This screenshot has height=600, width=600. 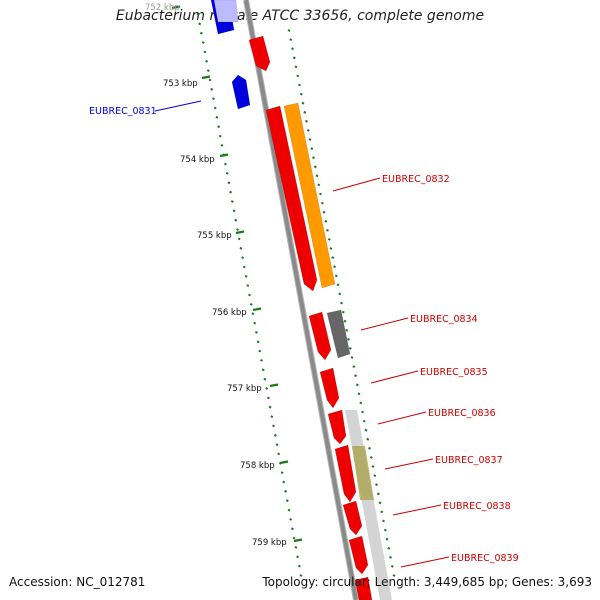 I want to click on gene-label: EUBREC_0836, so click(x=462, y=413).